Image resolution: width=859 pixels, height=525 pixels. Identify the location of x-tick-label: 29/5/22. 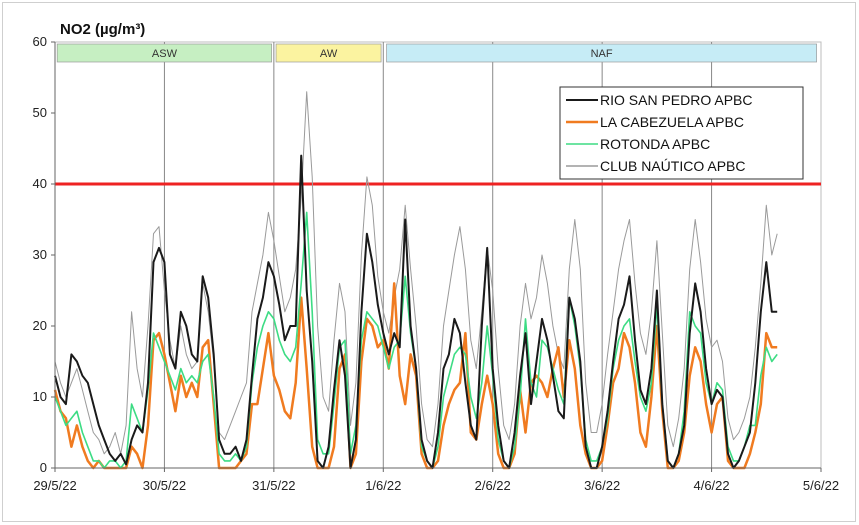
(54, 485).